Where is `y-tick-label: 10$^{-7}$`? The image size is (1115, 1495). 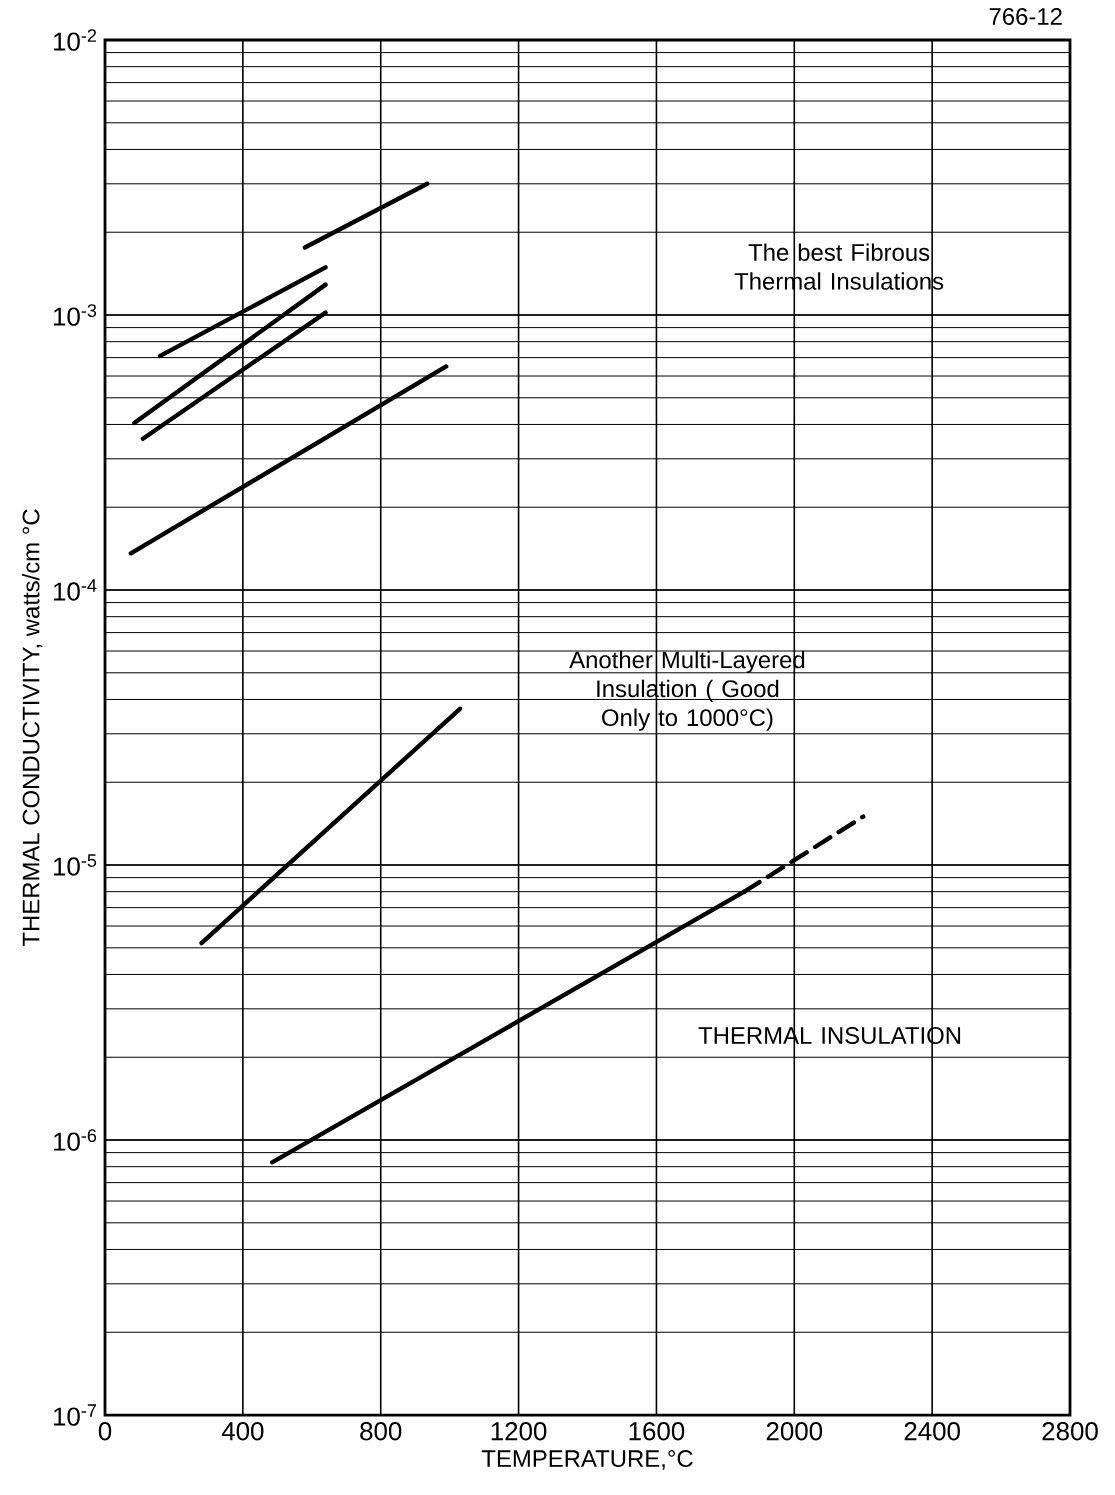
y-tick-label: 10$^{-7}$ is located at coordinates (75, 1415).